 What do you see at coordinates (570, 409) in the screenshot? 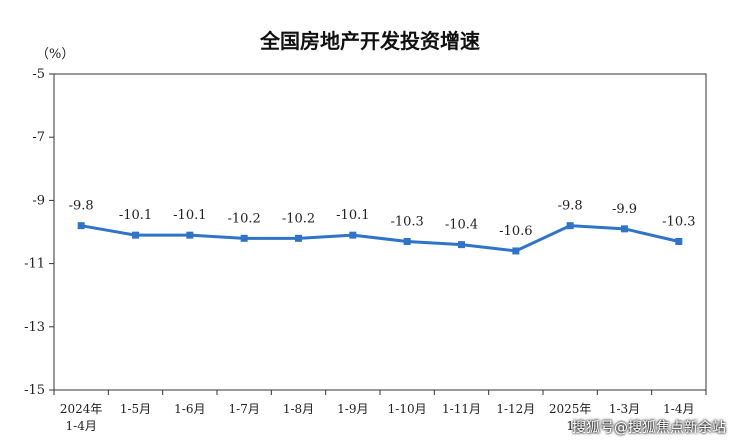
I see `x-tick-label-9-0: 2025年` at bounding box center [570, 409].